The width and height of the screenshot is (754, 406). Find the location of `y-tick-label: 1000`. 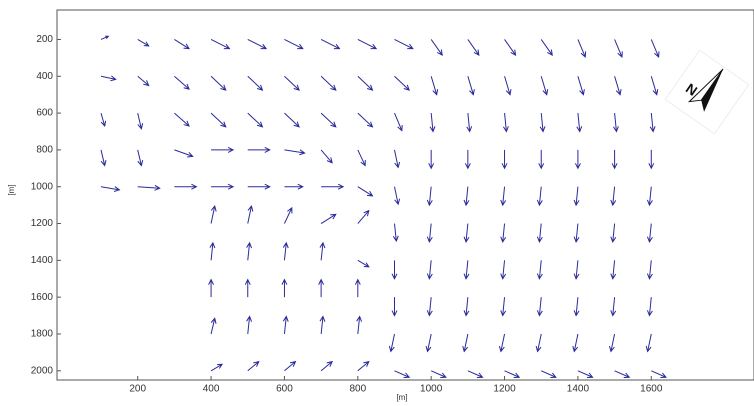

y-tick-label: 1000 is located at coordinates (42, 186).